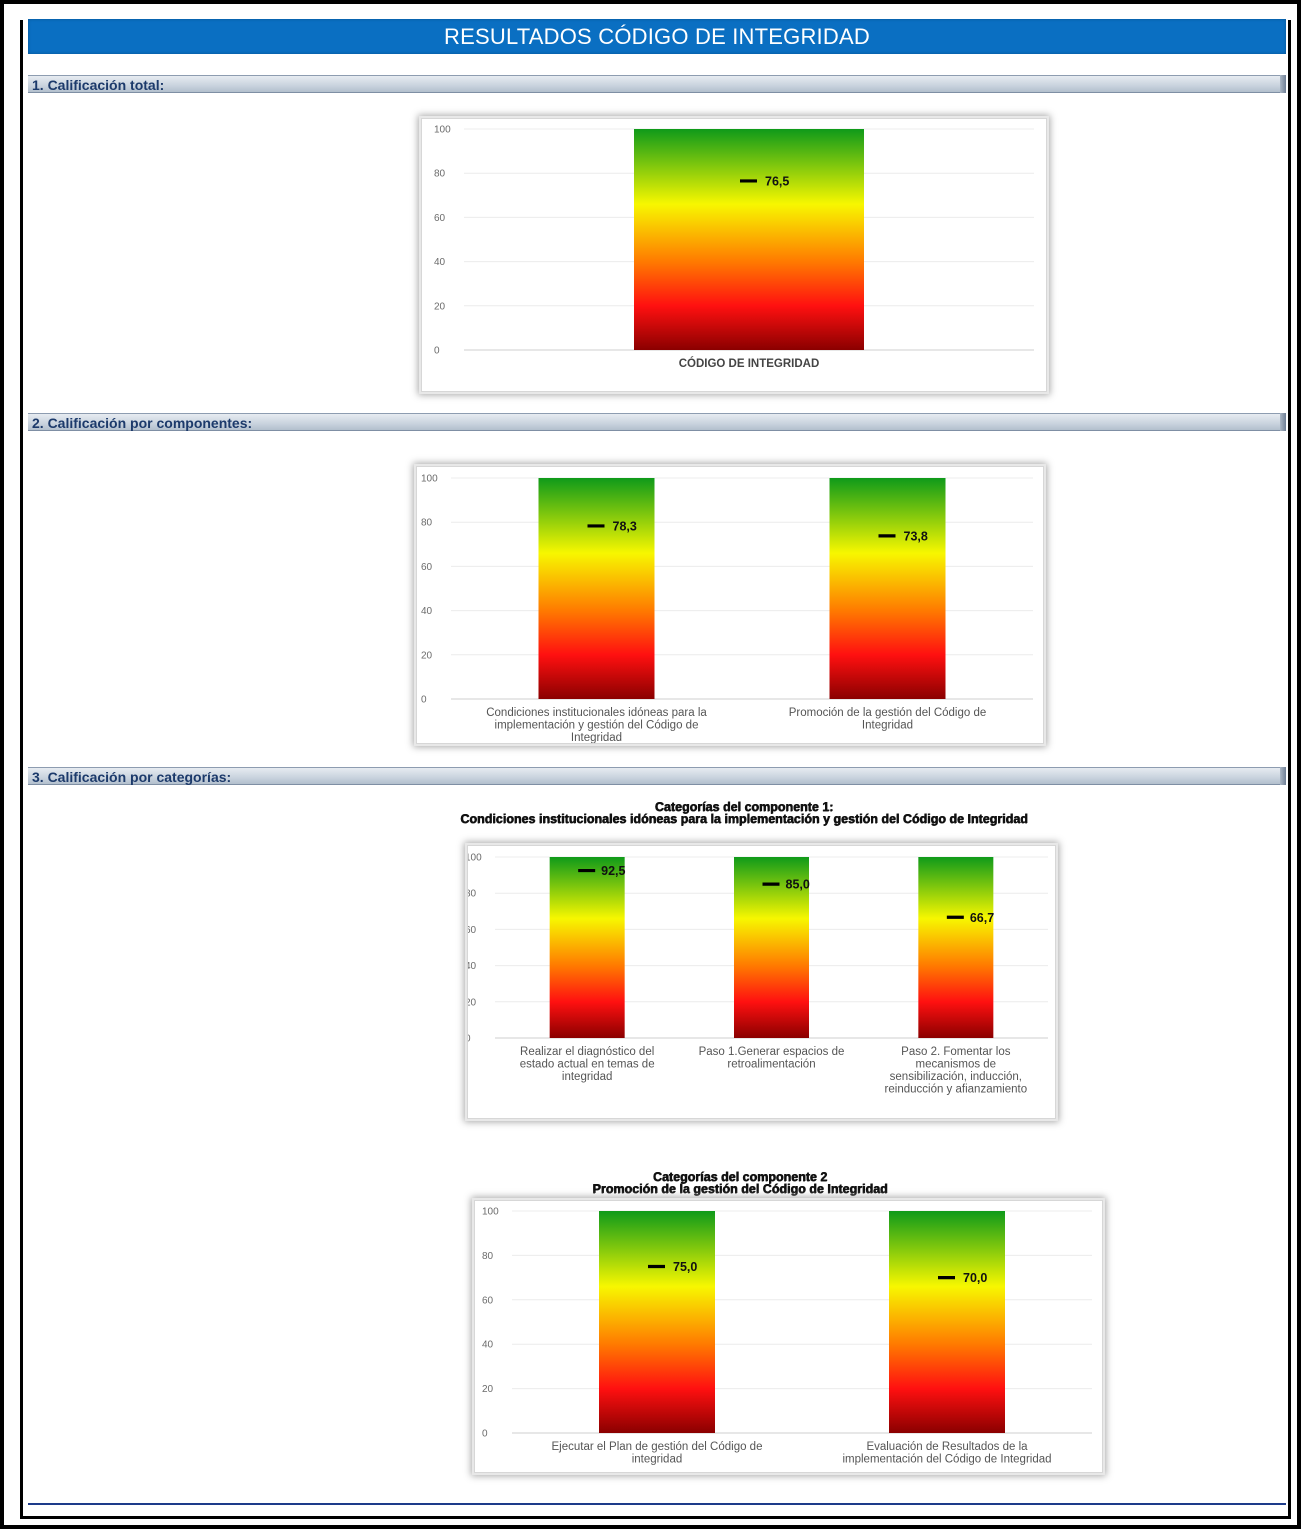  Describe the element at coordinates (657, 84) in the screenshot. I see `section-header-total: 1. Calificación total:` at that location.